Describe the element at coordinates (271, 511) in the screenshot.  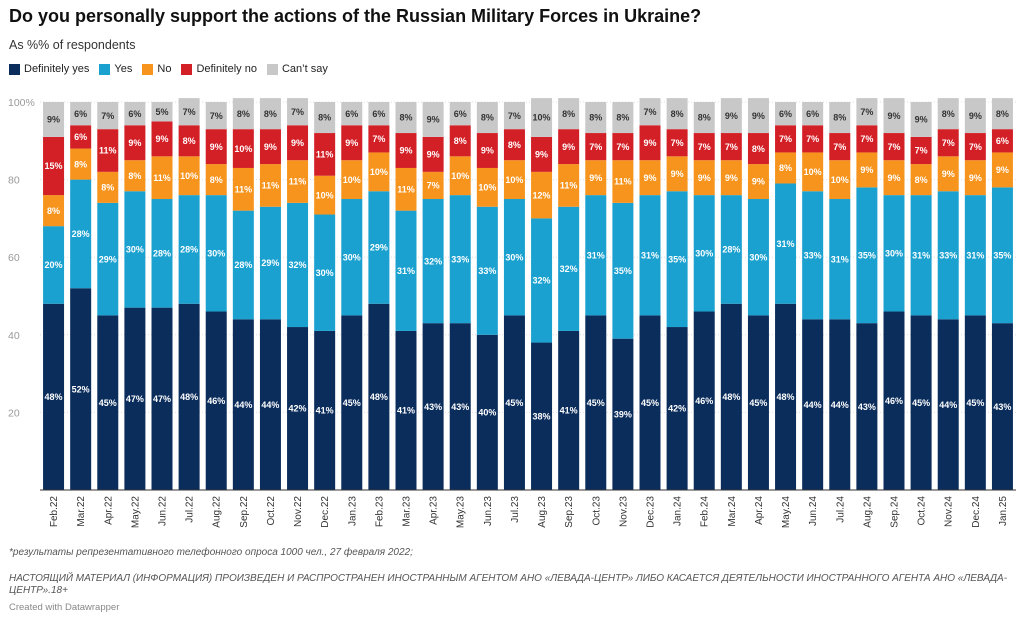
I see `x-tick-label: Oct.22` at that location.